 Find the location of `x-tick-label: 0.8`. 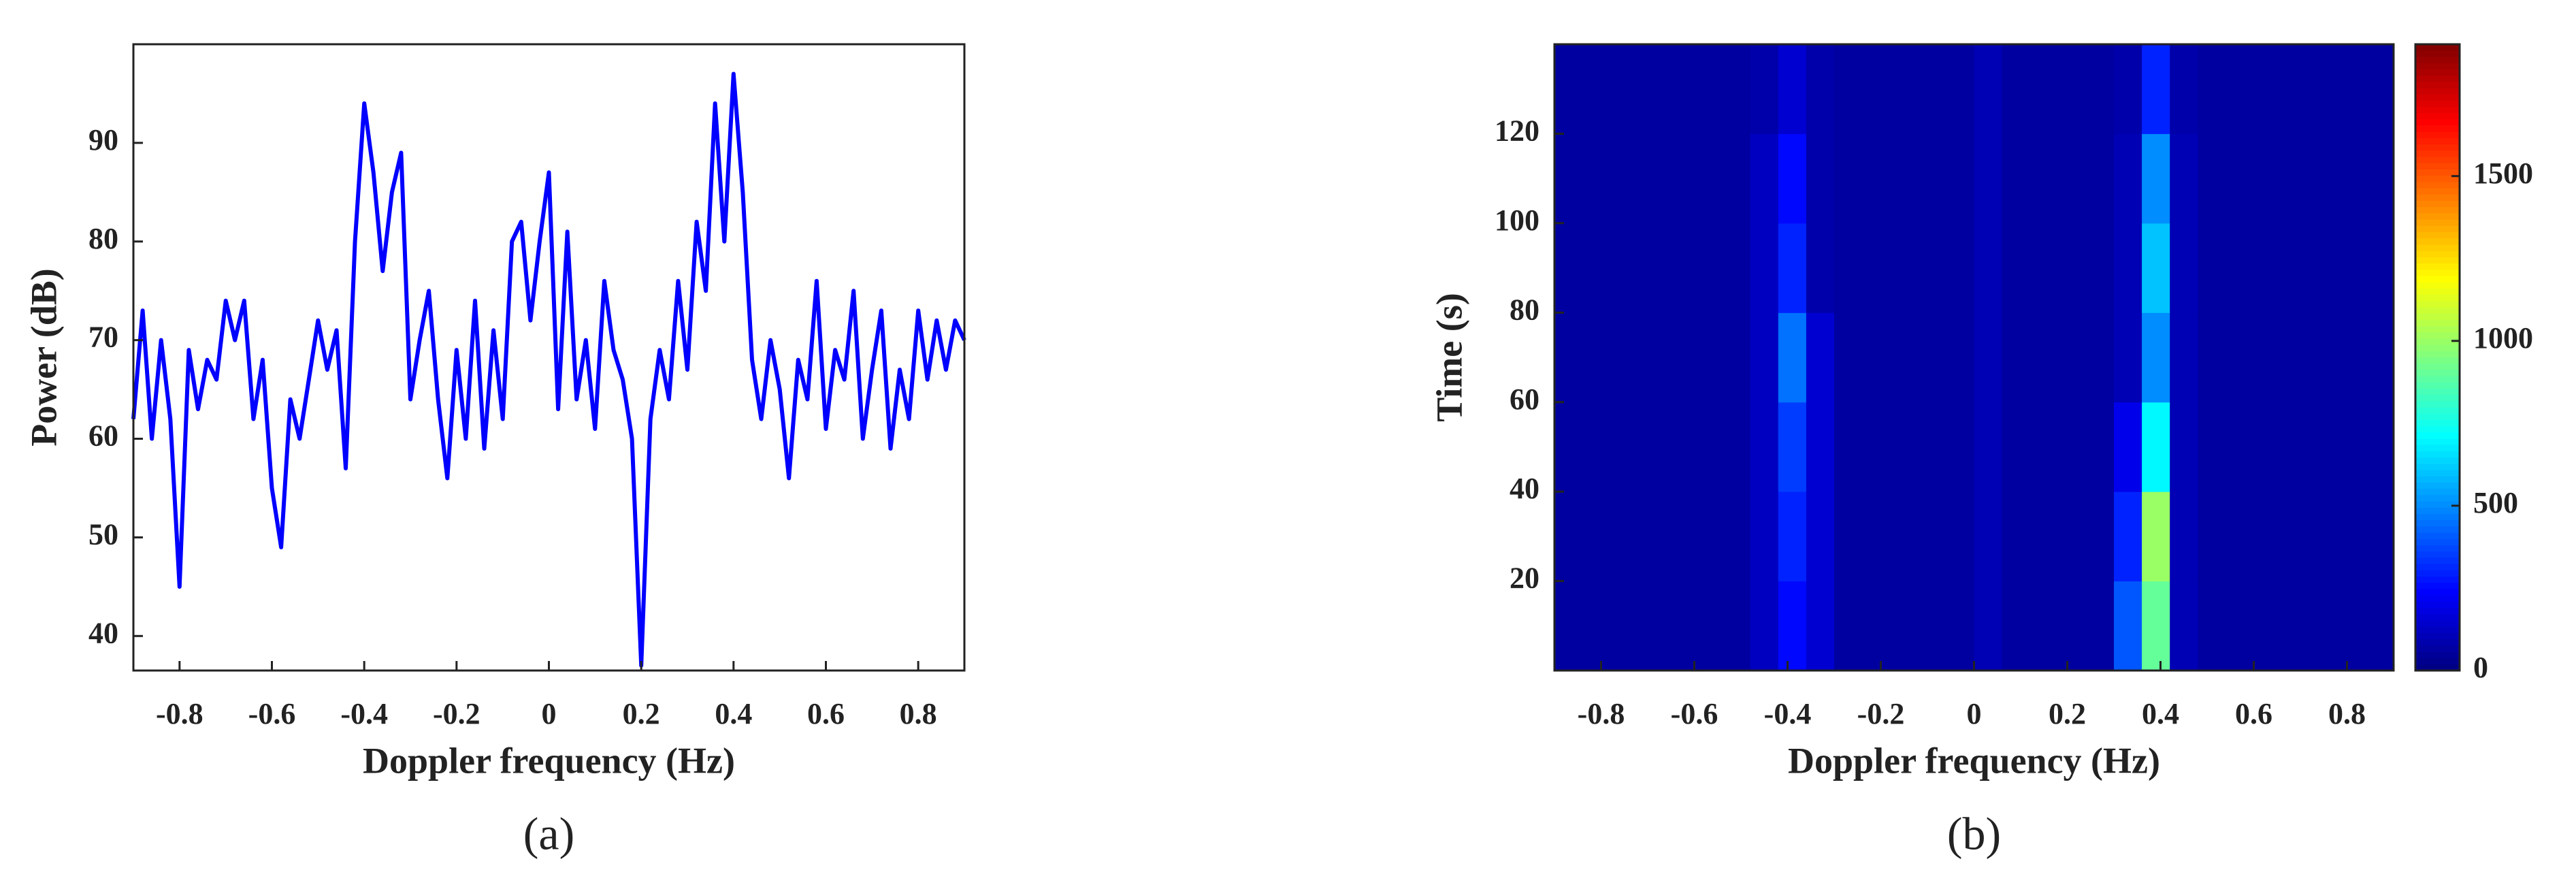

x-tick-label: 0.8 is located at coordinates (2347, 713).